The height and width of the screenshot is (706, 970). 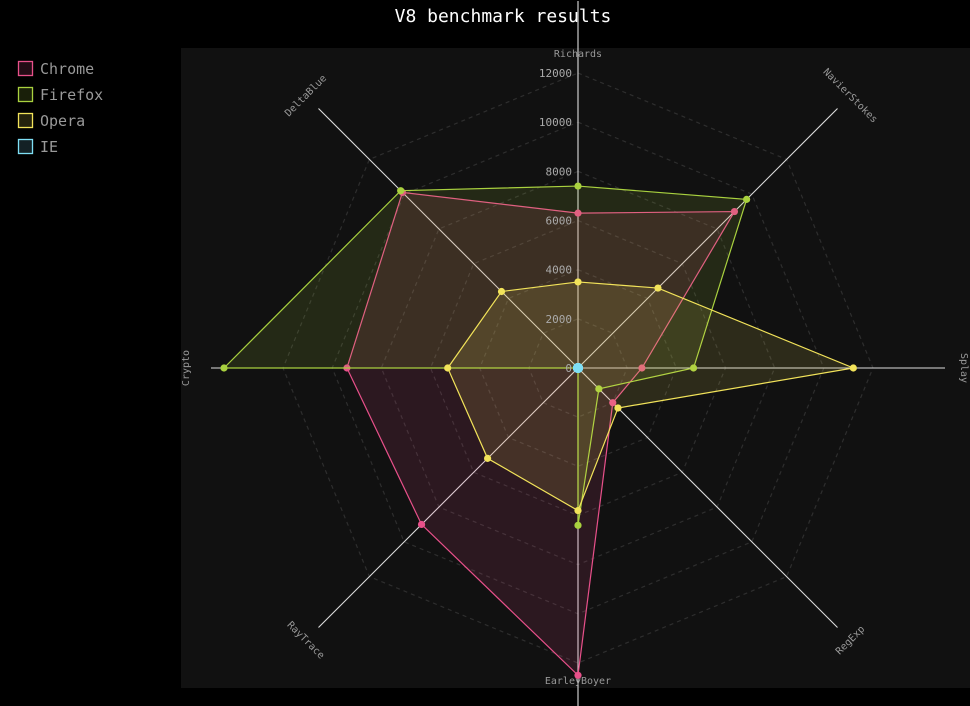 I want to click on axis-label-splay: Splay, so click(x=963, y=368).